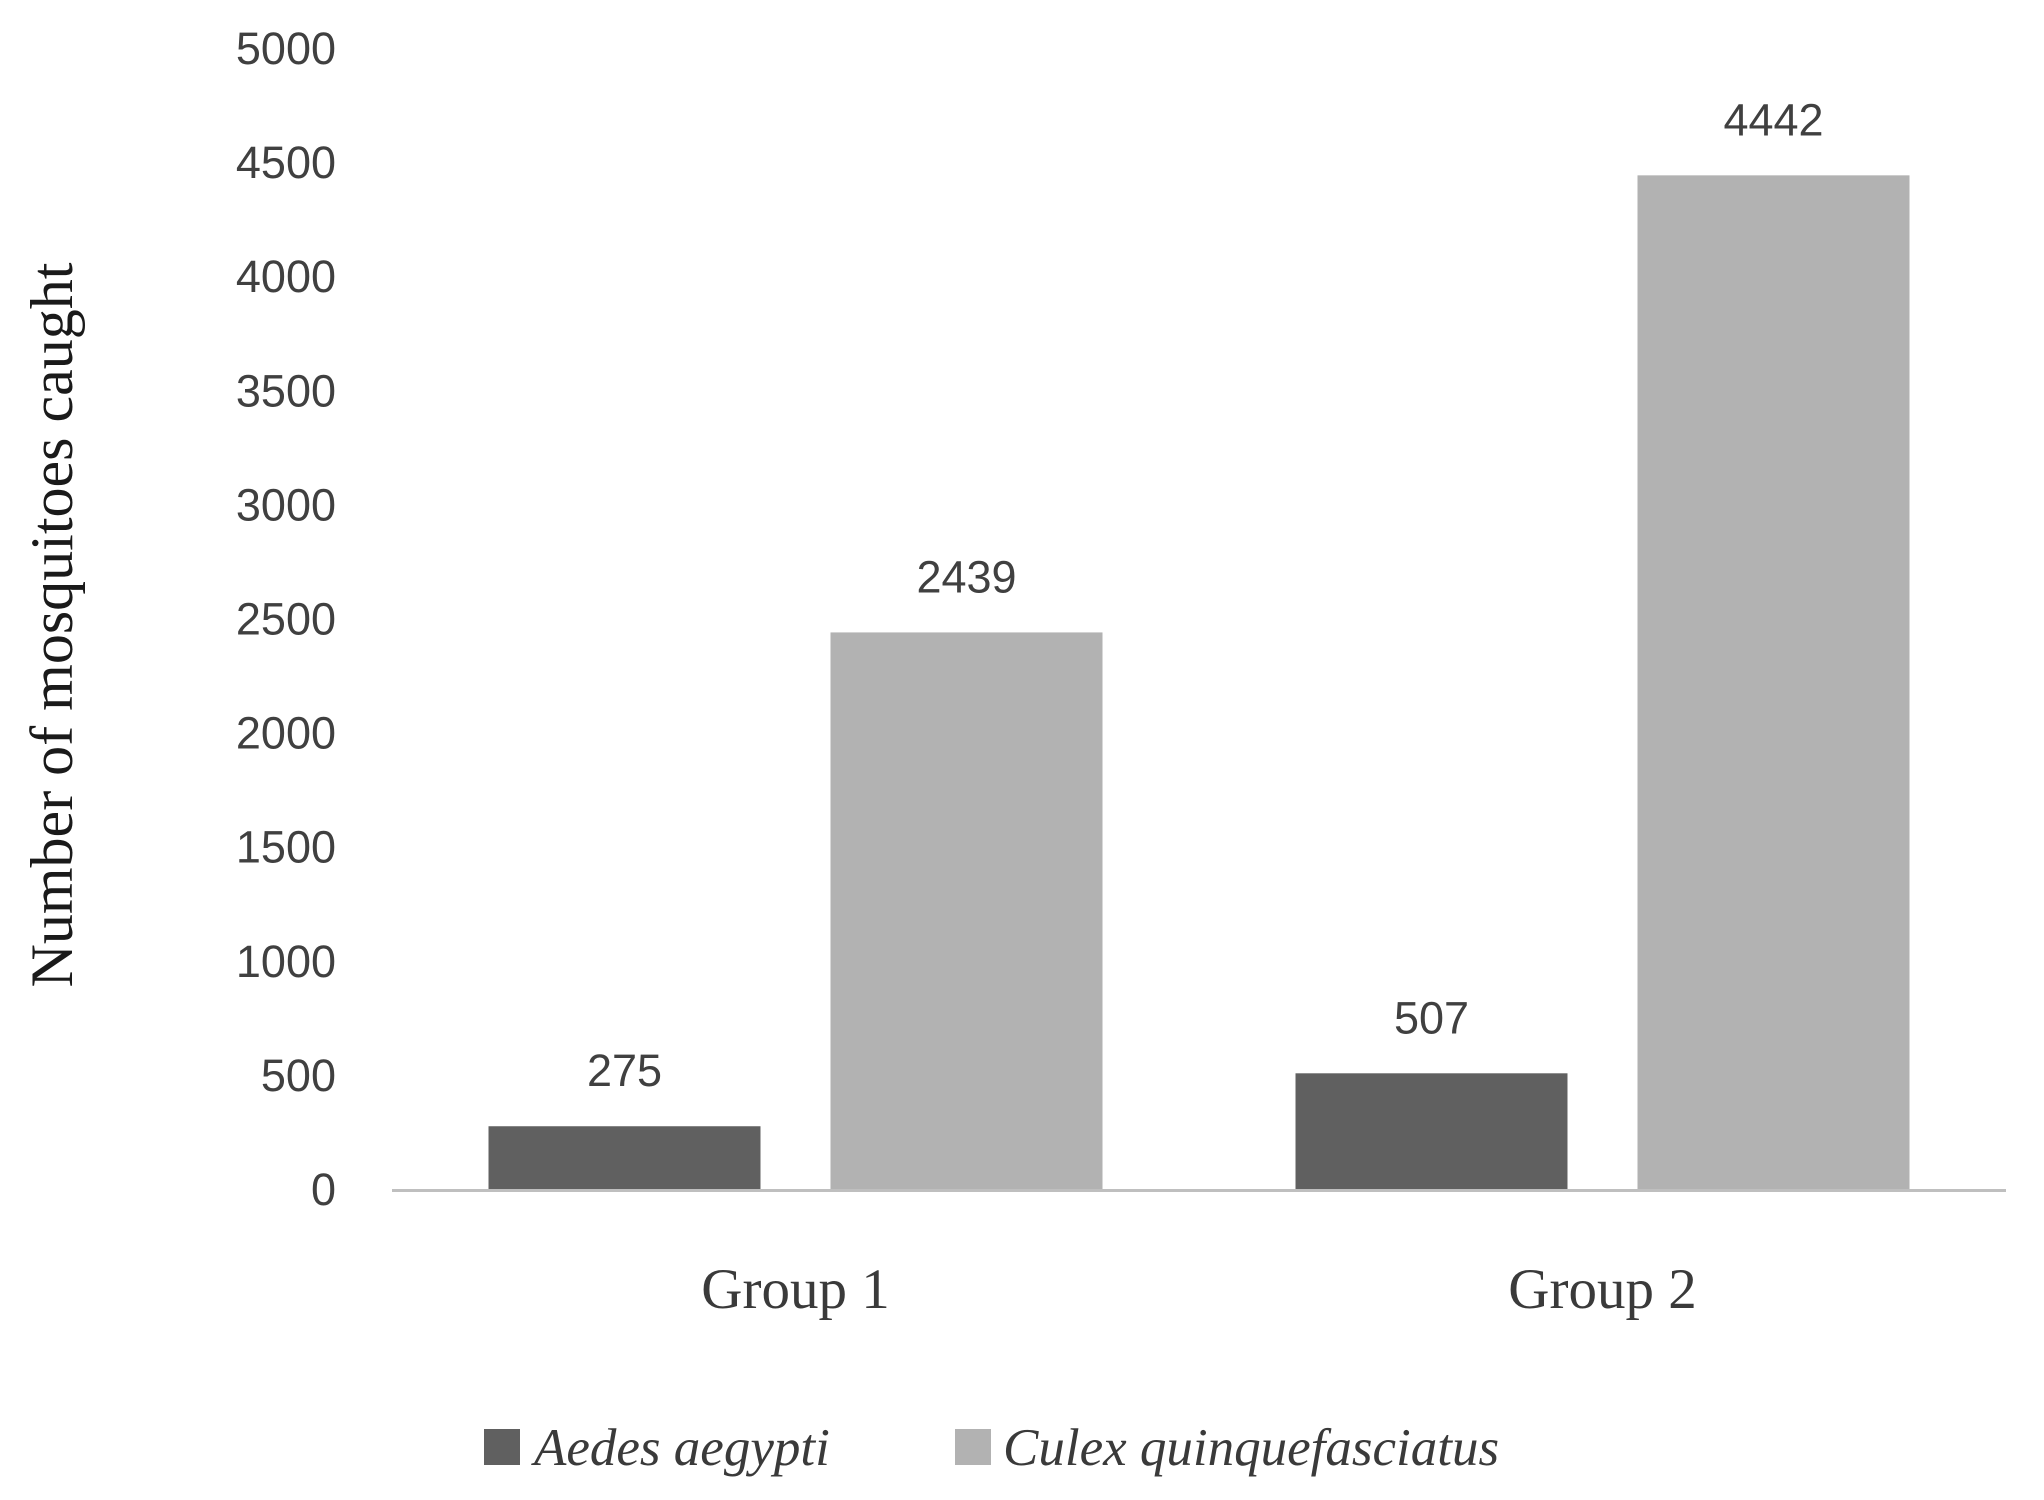 The width and height of the screenshot is (2044, 1500). Describe the element at coordinates (286, 48) in the screenshot. I see `y-tick-label: 5000` at that location.